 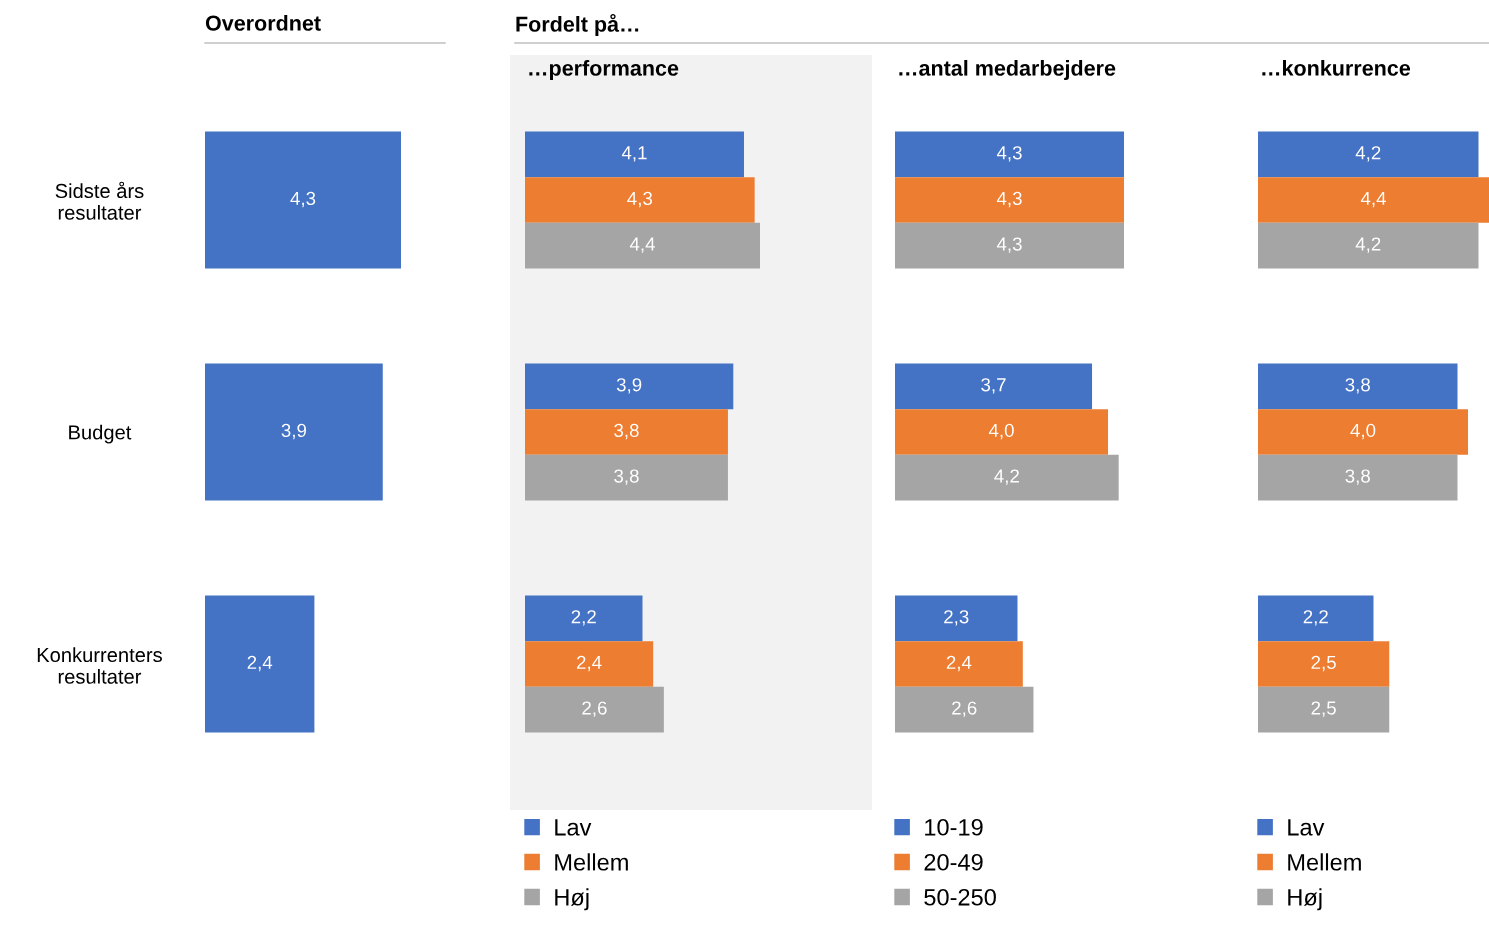 What do you see at coordinates (1336, 67) in the screenshot?
I see `chart-title: …konkurrence` at bounding box center [1336, 67].